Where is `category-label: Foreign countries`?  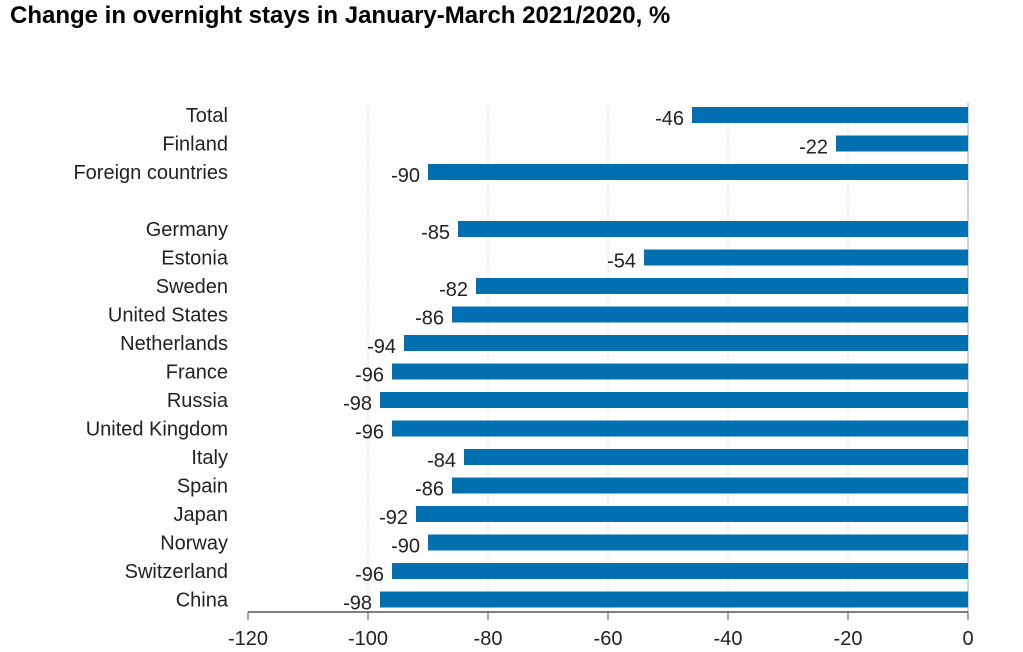 category-label: Foreign countries is located at coordinates (150, 173).